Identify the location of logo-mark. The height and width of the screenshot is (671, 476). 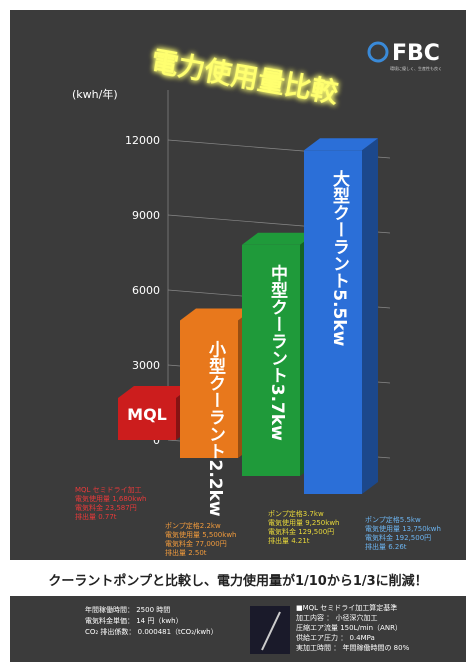
(378, 52).